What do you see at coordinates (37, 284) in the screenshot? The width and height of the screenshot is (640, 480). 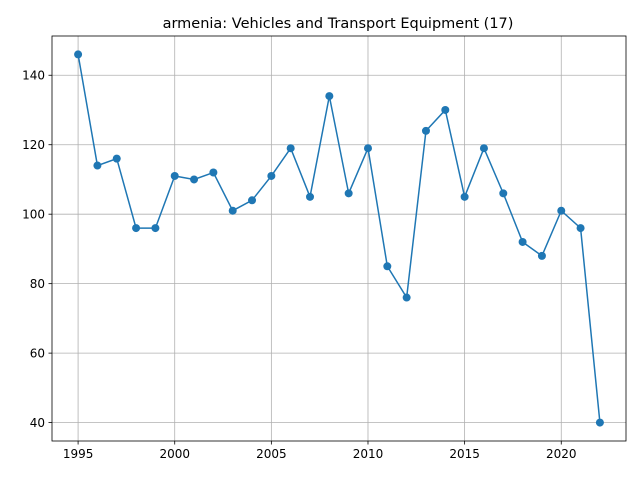 I see `y-tick-label: 80` at bounding box center [37, 284].